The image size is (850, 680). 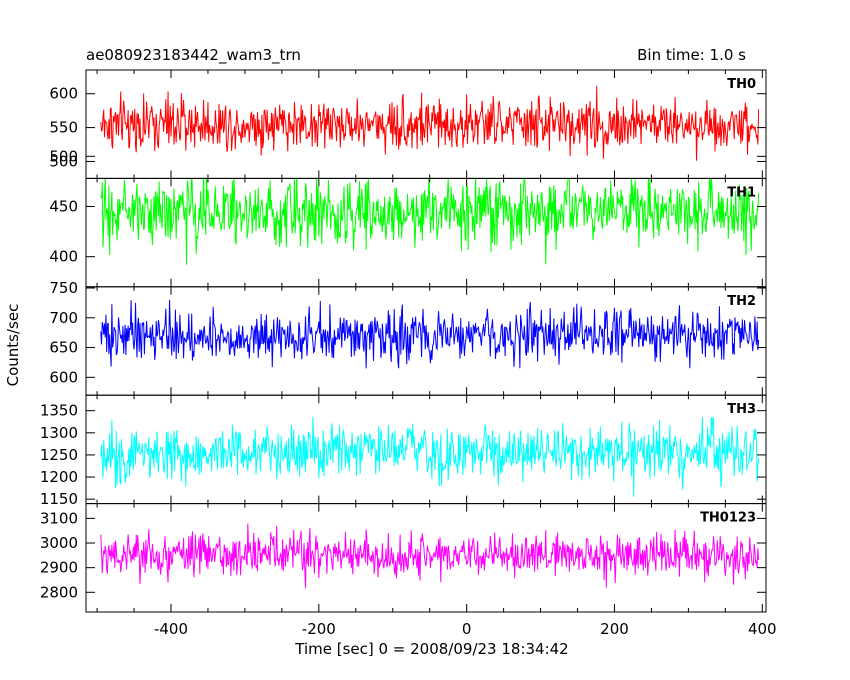 I want to click on x-tick-label: 0, so click(x=467, y=629).